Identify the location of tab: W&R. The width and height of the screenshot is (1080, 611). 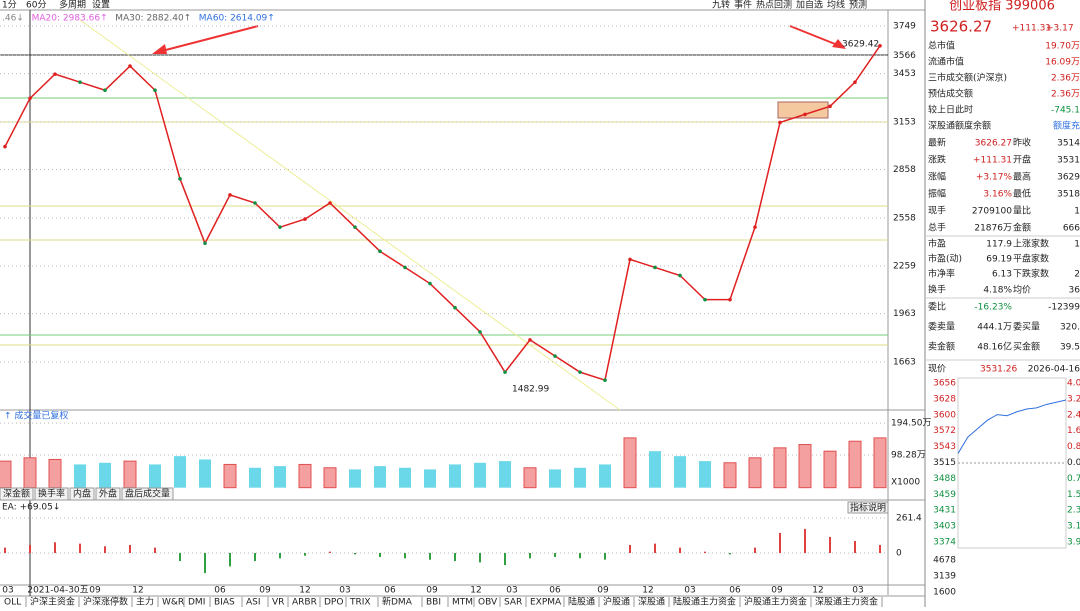
(173, 603).